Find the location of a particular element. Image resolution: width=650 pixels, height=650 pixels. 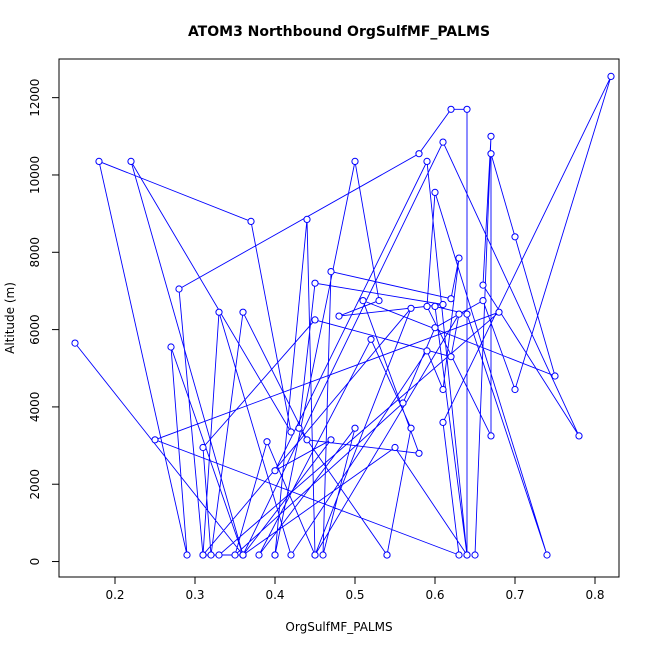

x-tick-label: 0.7 is located at coordinates (514, 595).